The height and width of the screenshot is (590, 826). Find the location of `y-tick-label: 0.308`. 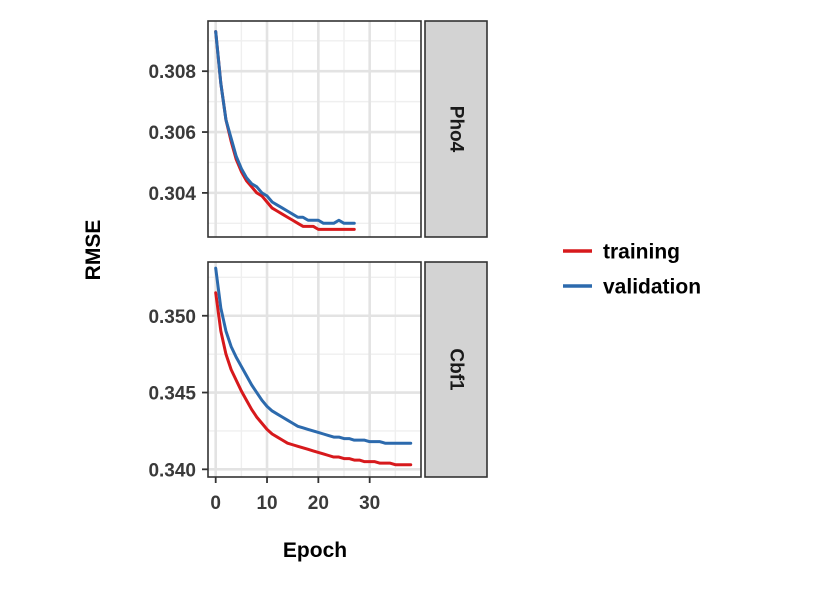

y-tick-label: 0.308 is located at coordinates (172, 72).